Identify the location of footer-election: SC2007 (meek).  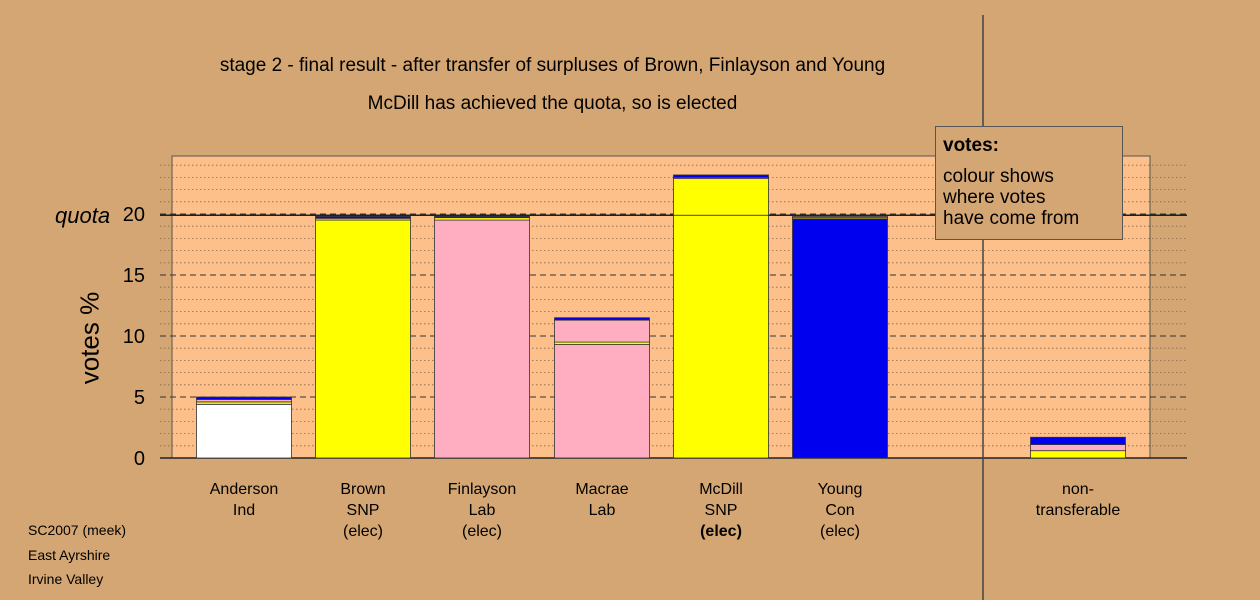
(77, 530).